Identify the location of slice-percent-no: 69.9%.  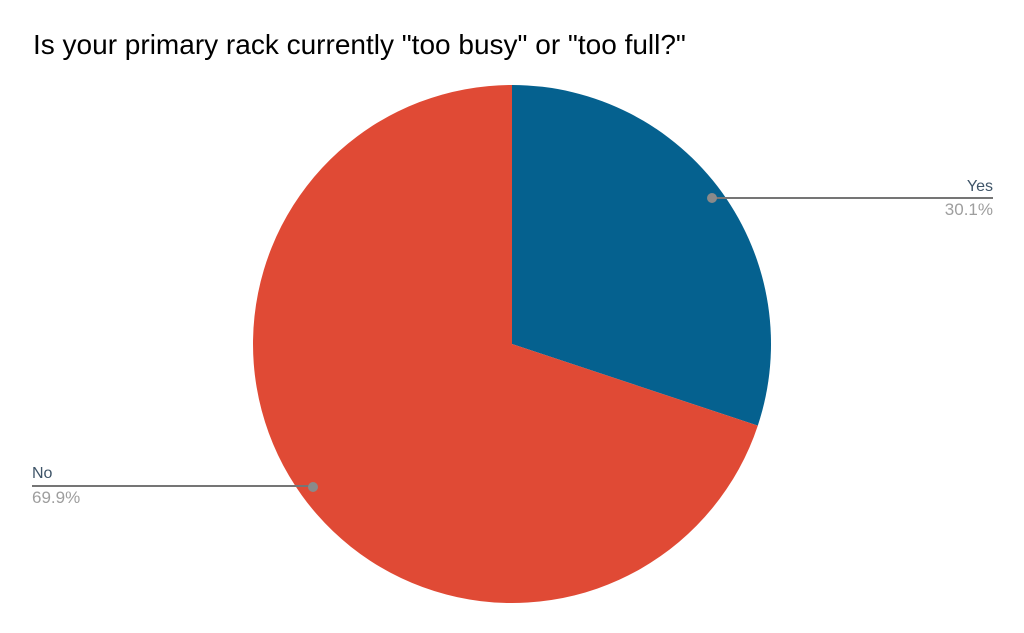
(56, 497).